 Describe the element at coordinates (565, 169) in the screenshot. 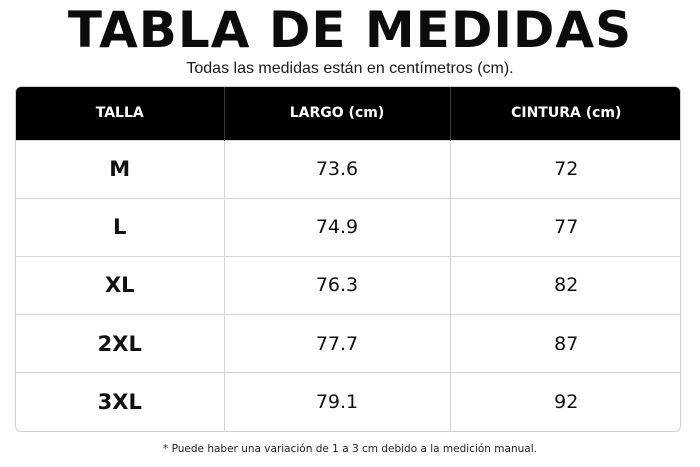

I see `cintura-cell: 72` at that location.